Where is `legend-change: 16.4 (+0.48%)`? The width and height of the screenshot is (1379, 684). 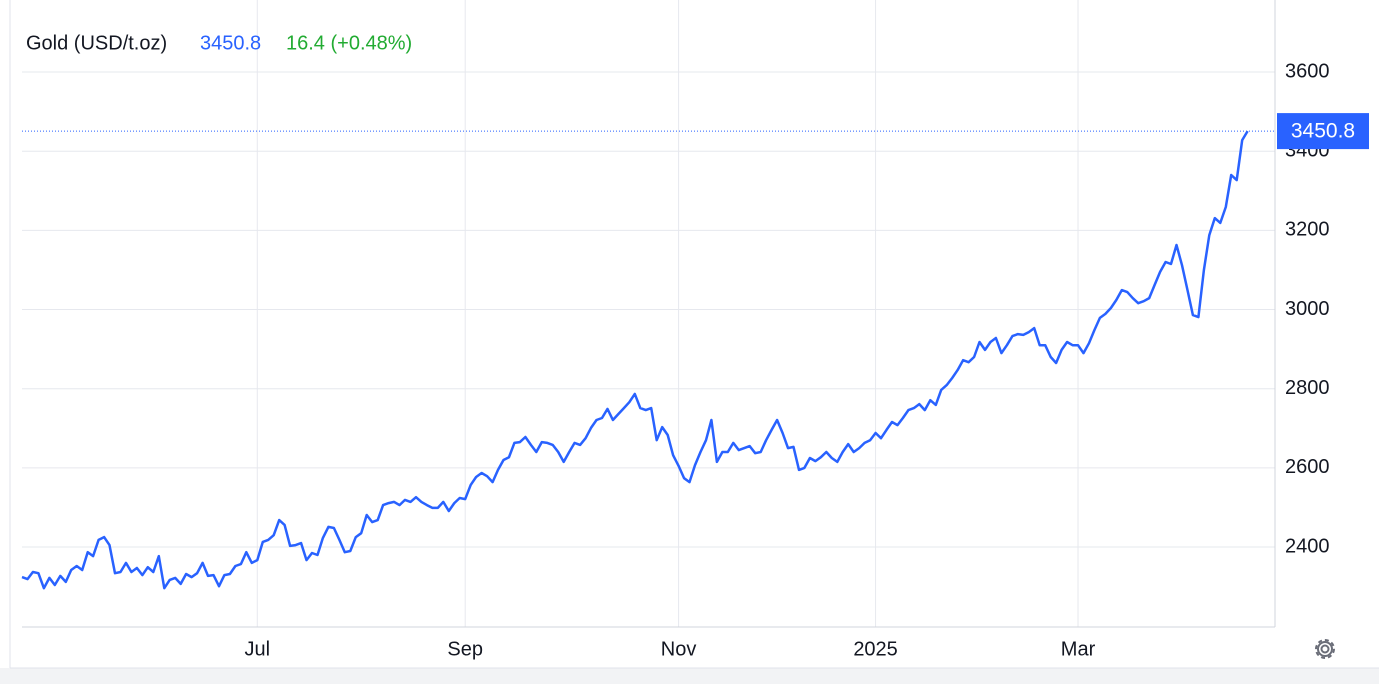 legend-change: 16.4 (+0.48%) is located at coordinates (349, 43).